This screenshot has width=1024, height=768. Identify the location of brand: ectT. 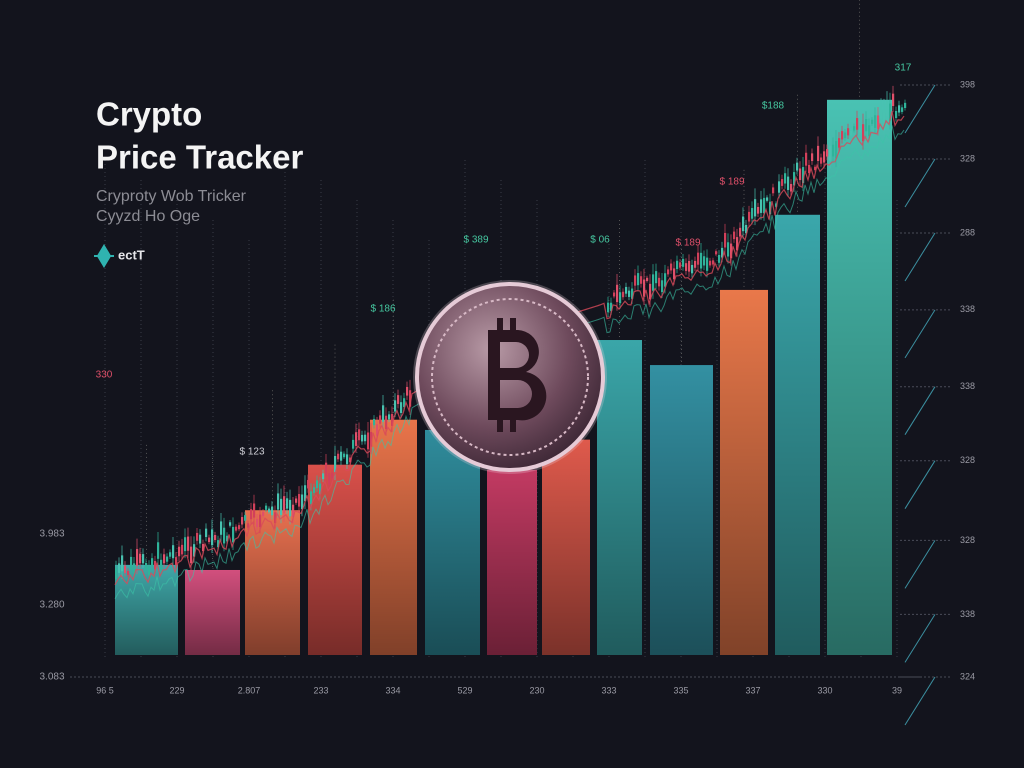
(131, 254).